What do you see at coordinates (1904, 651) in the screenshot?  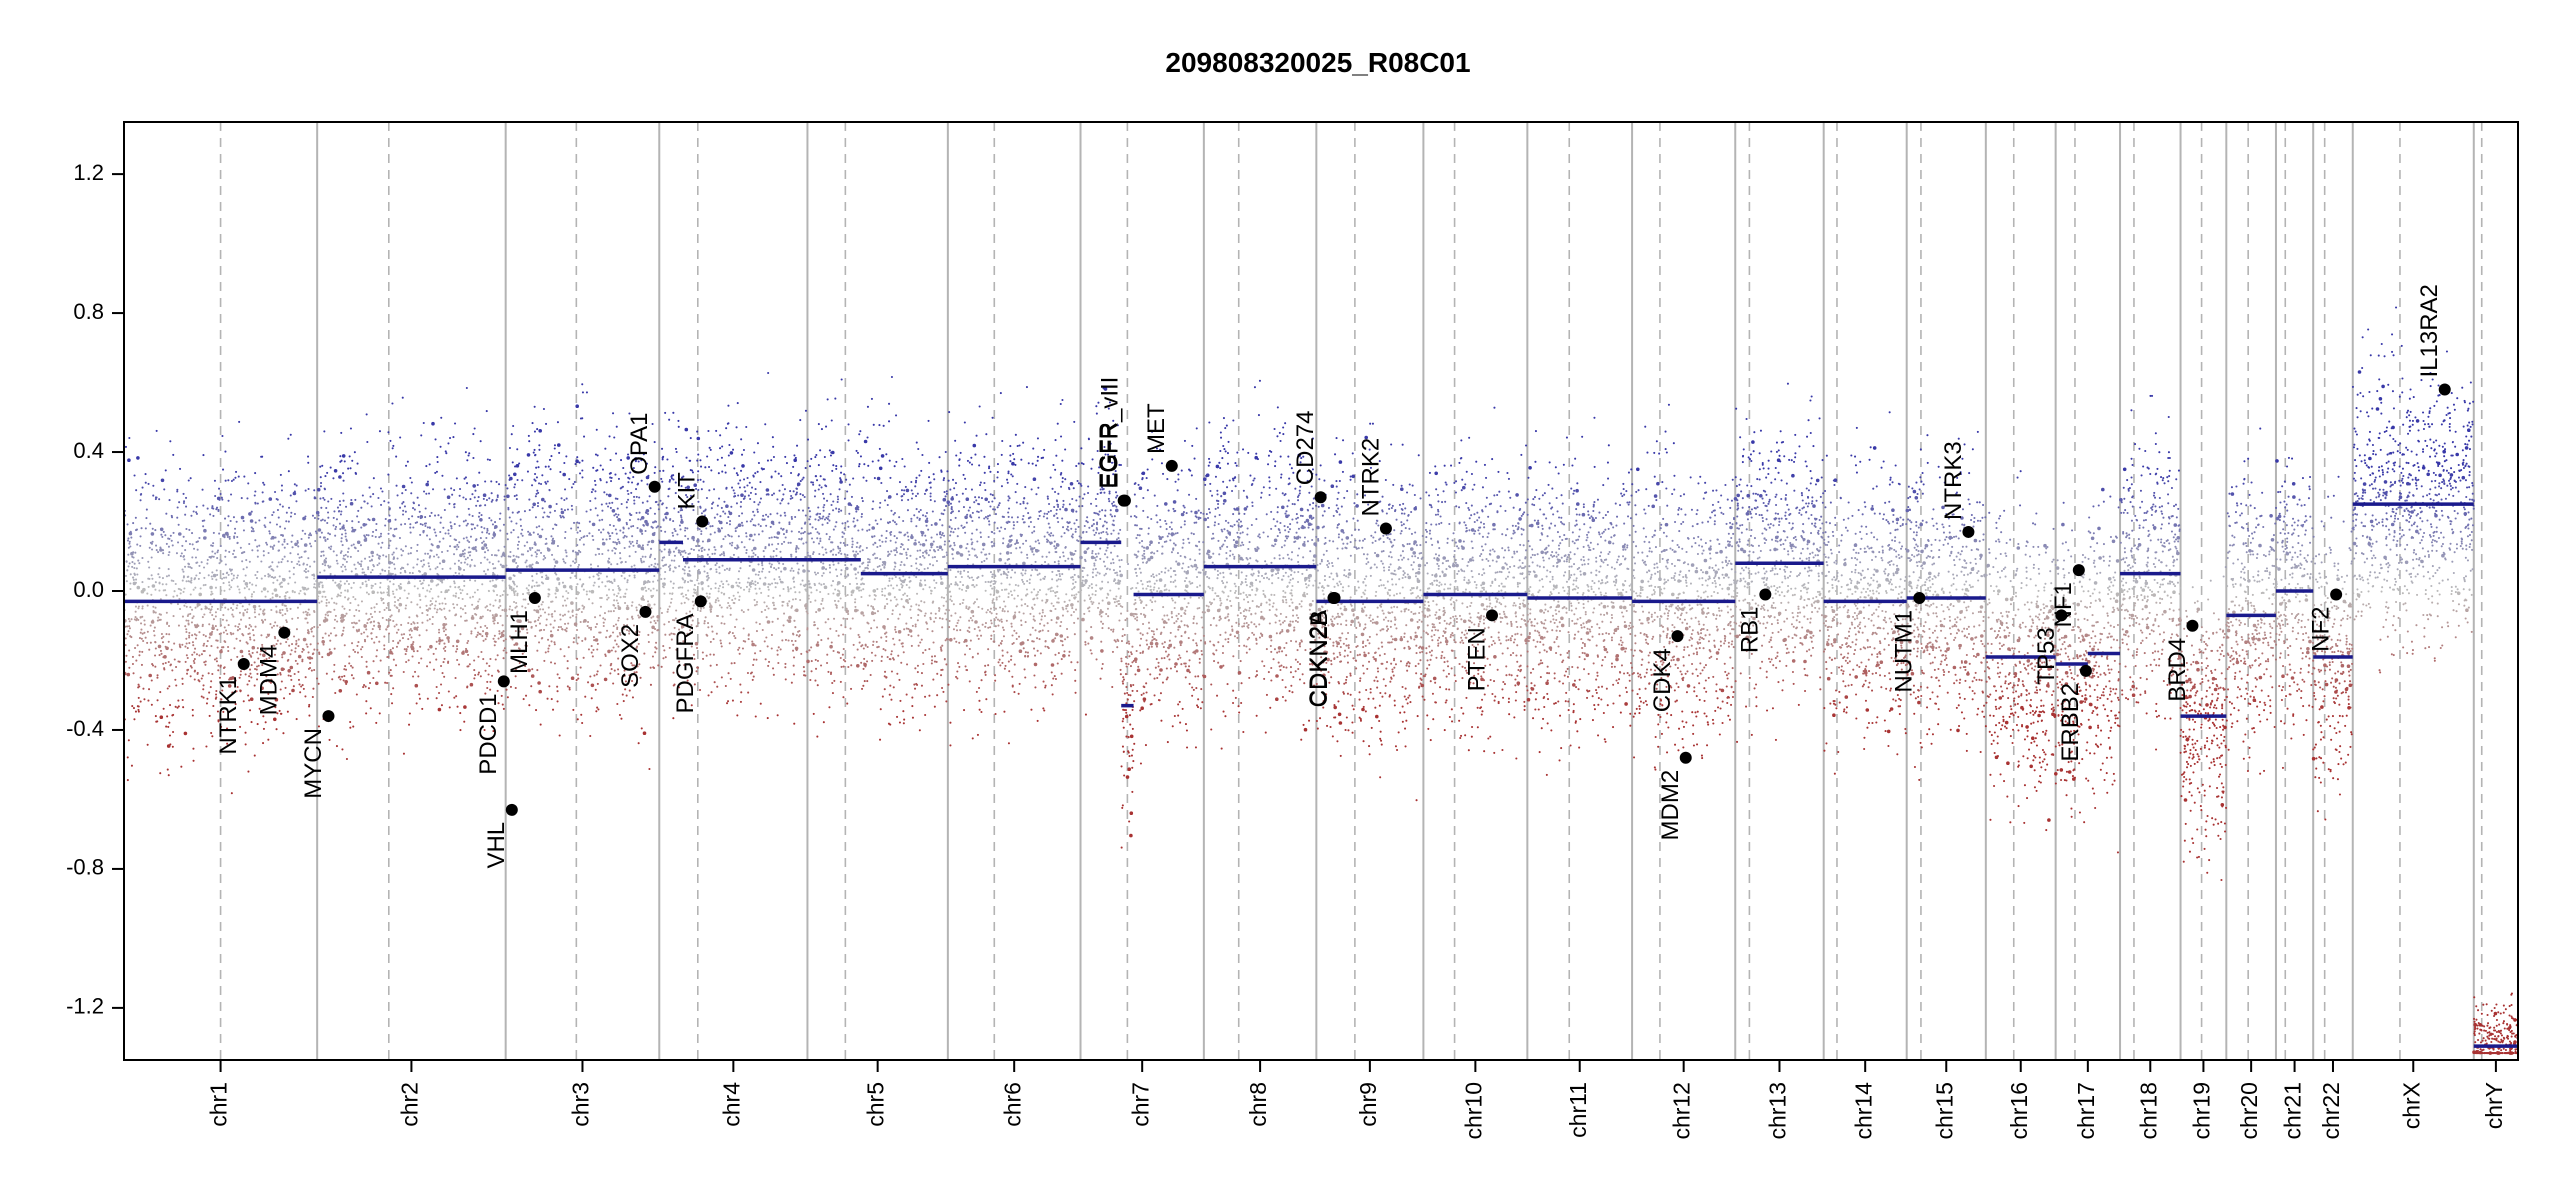 I see `gene-label: NUTM1` at bounding box center [1904, 651].